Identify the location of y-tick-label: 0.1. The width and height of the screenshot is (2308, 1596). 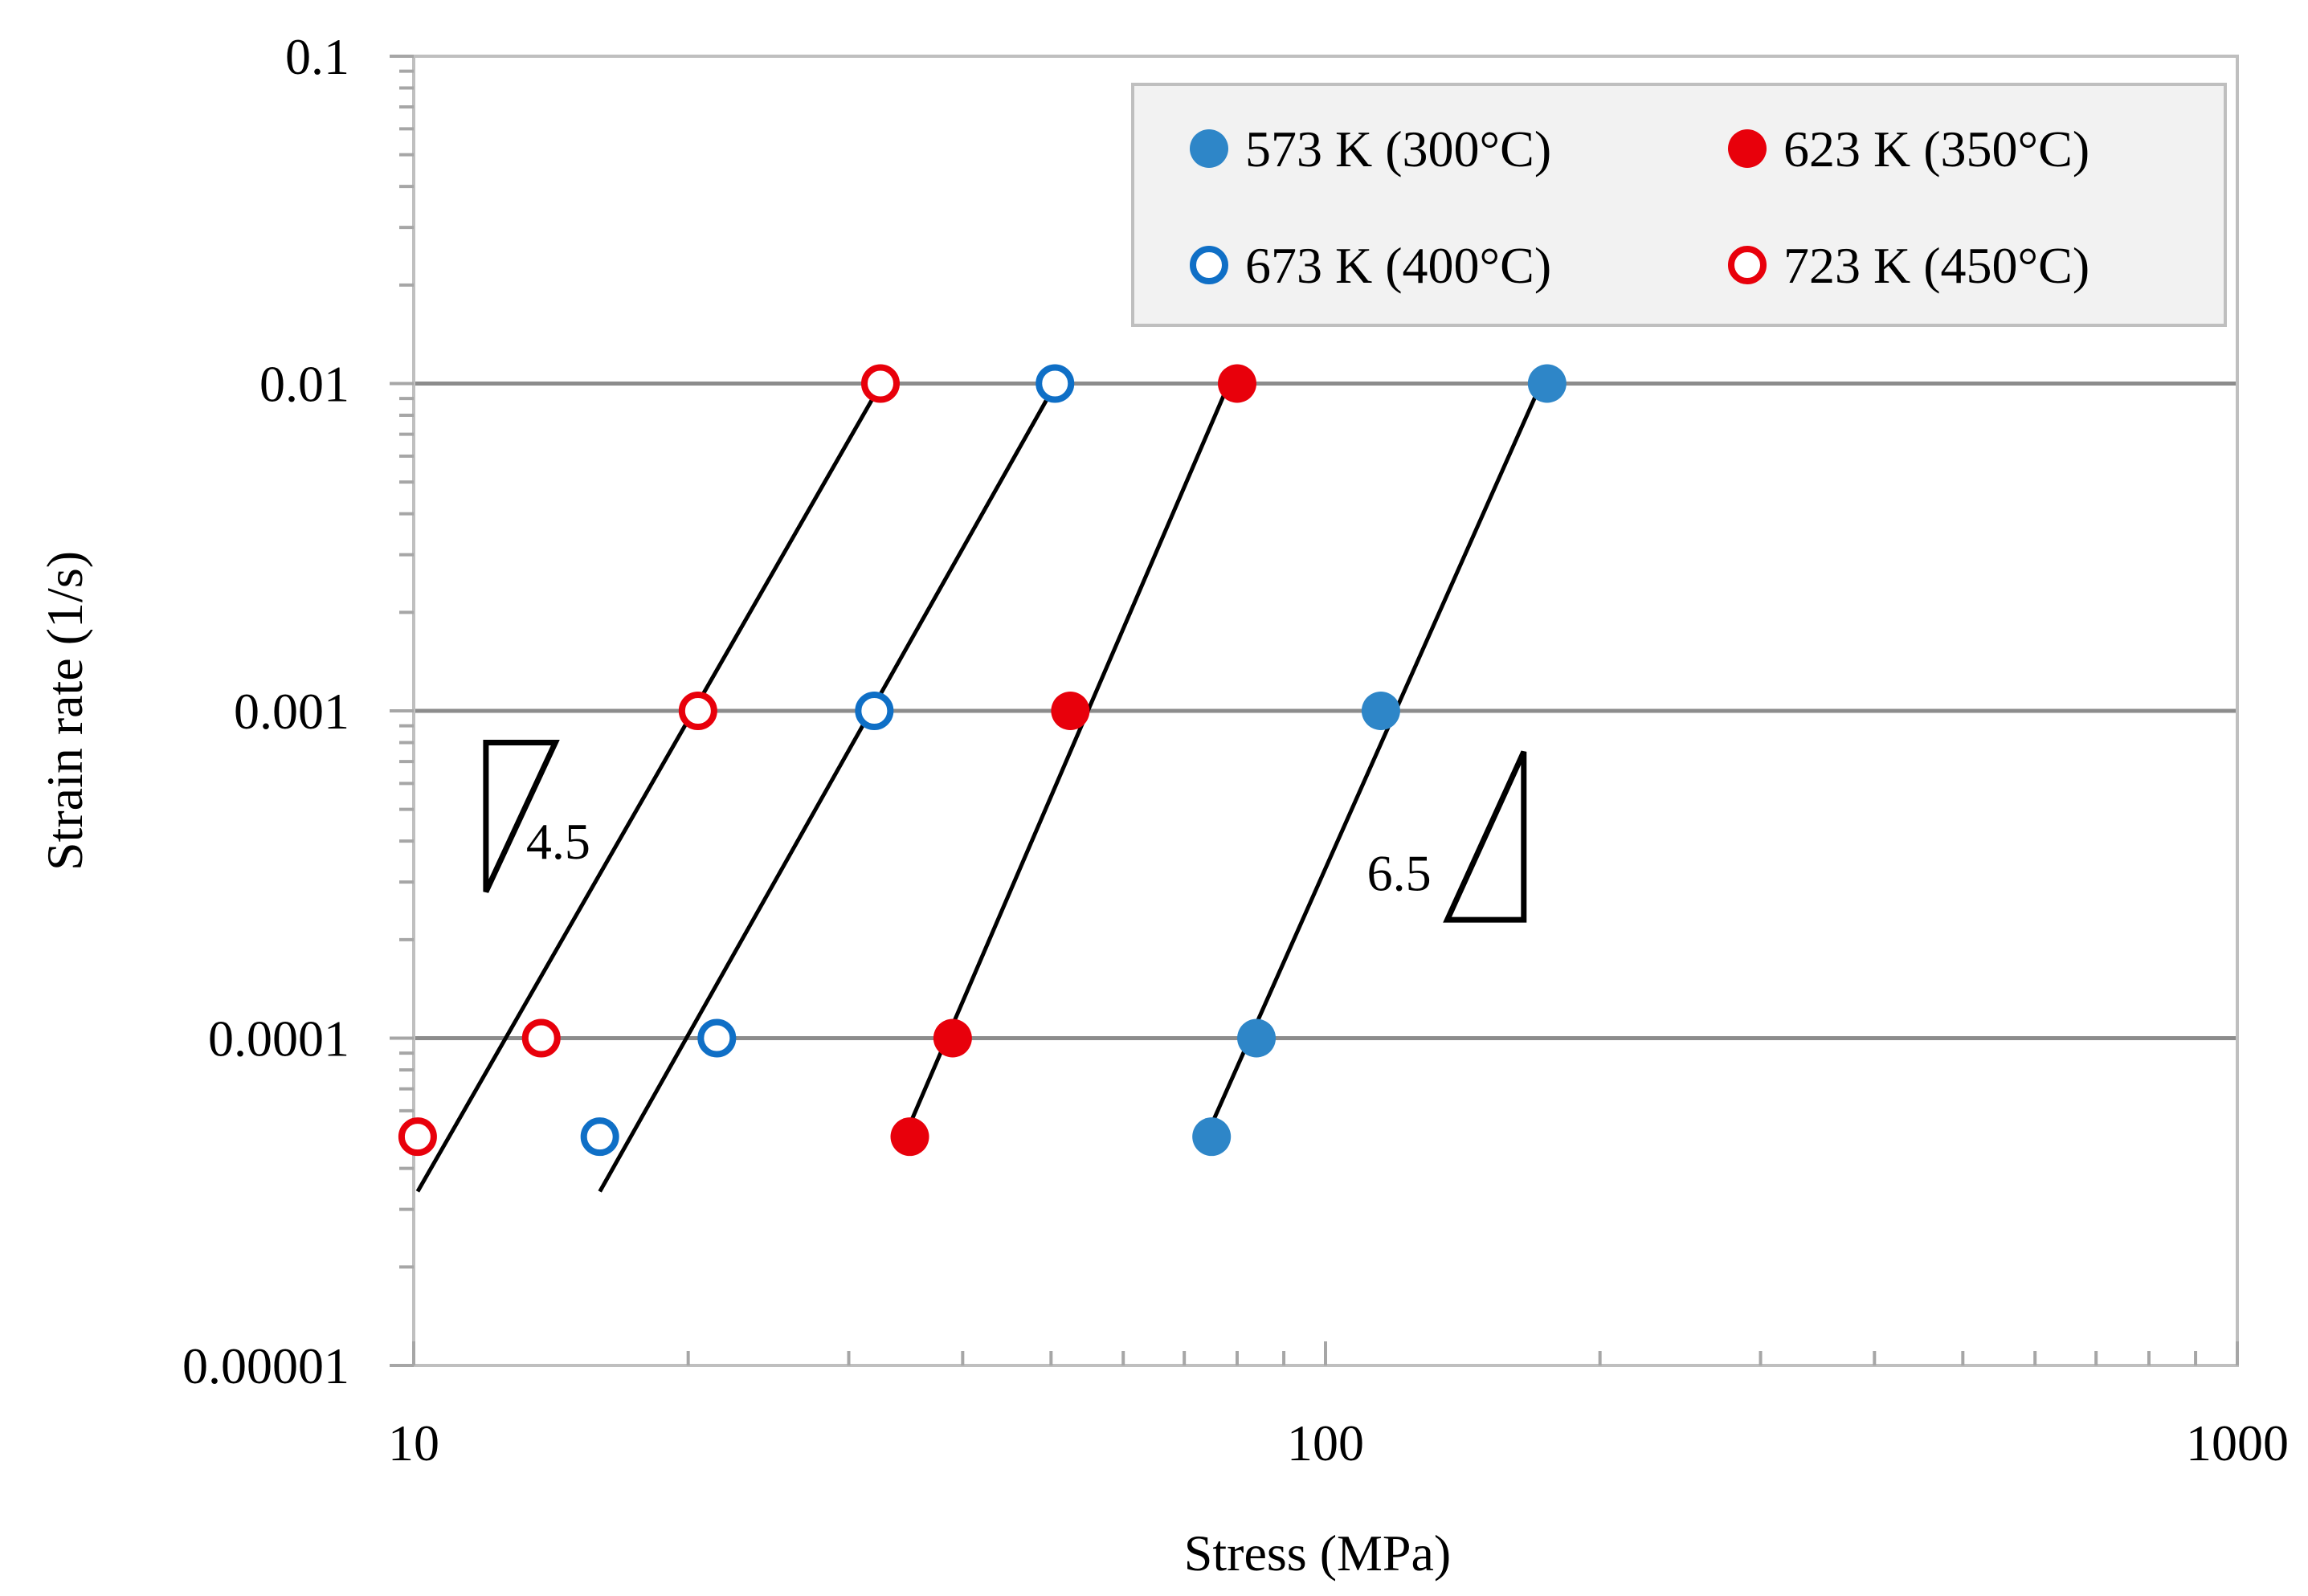
(317, 56).